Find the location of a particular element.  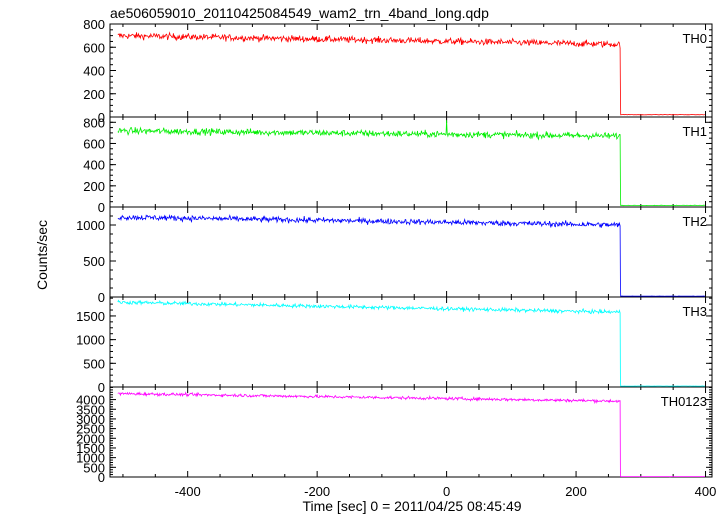

y-tick-label: 4000 is located at coordinates (90, 400).